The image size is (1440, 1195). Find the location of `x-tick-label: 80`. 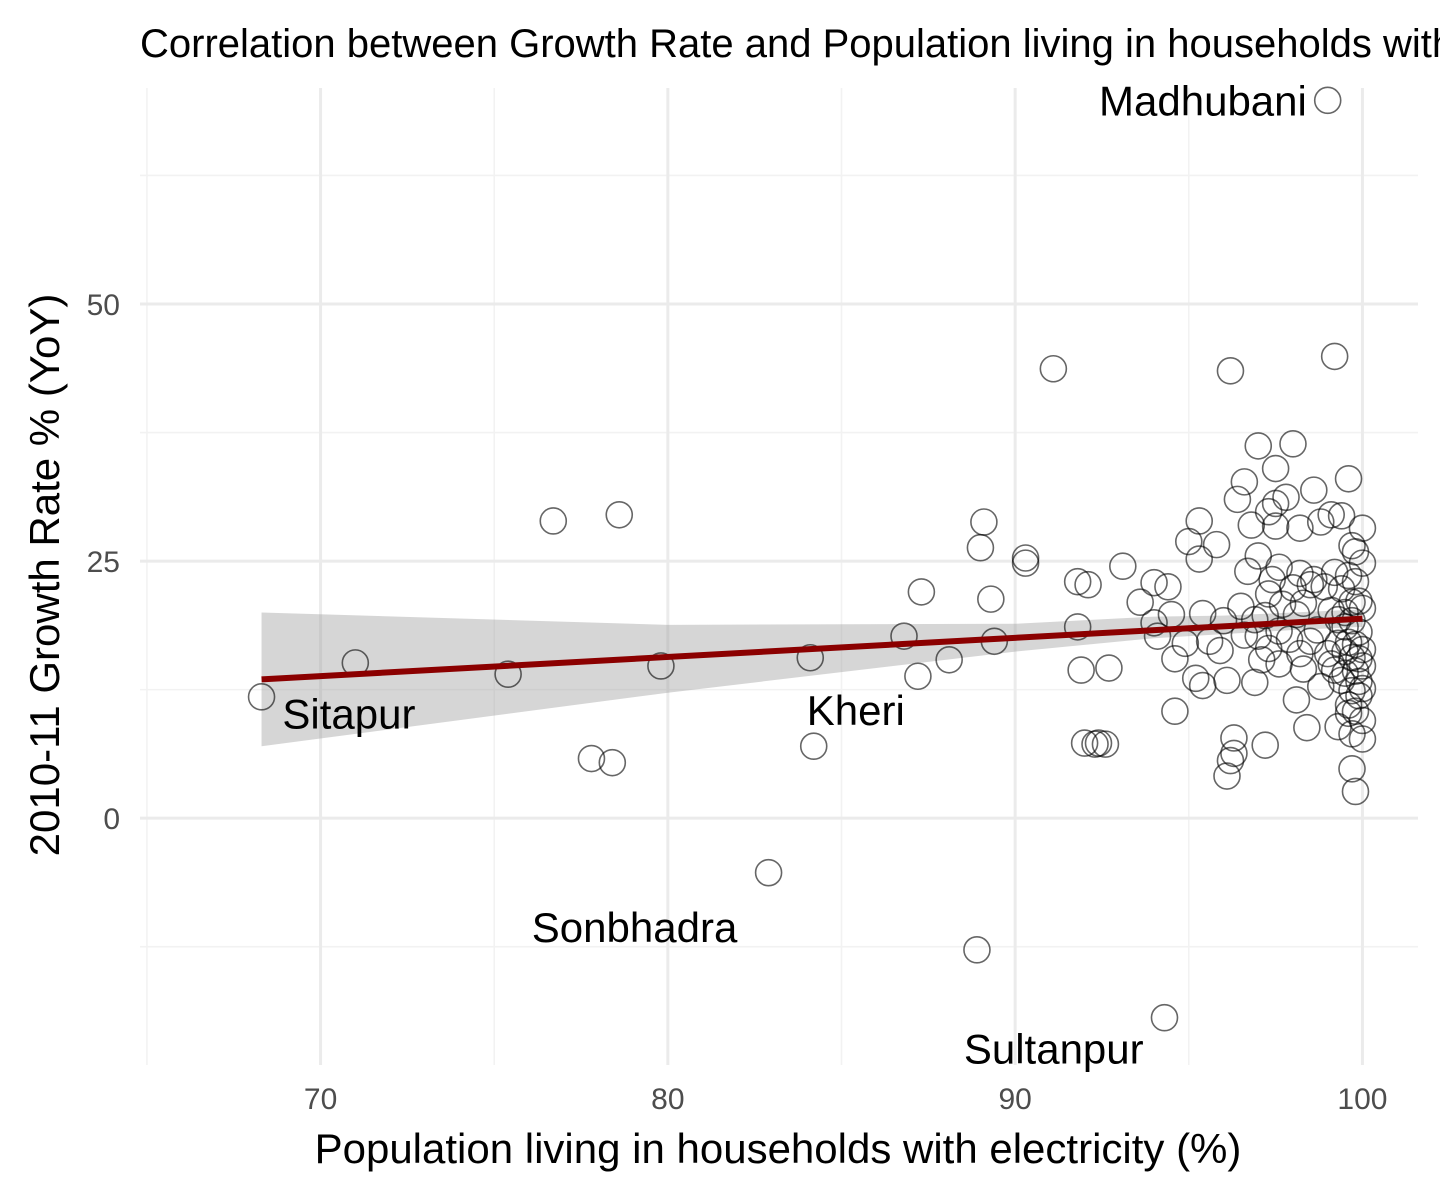

x-tick-label: 80 is located at coordinates (667, 1099).